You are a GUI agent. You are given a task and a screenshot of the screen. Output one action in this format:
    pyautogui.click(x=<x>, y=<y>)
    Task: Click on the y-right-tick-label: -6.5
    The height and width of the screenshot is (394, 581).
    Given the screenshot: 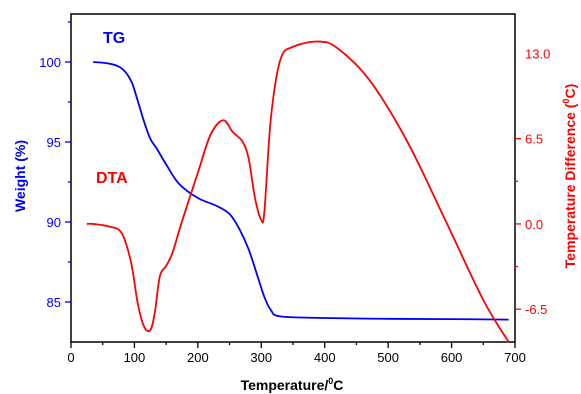 What is the action you would take?
    pyautogui.click(x=536, y=309)
    